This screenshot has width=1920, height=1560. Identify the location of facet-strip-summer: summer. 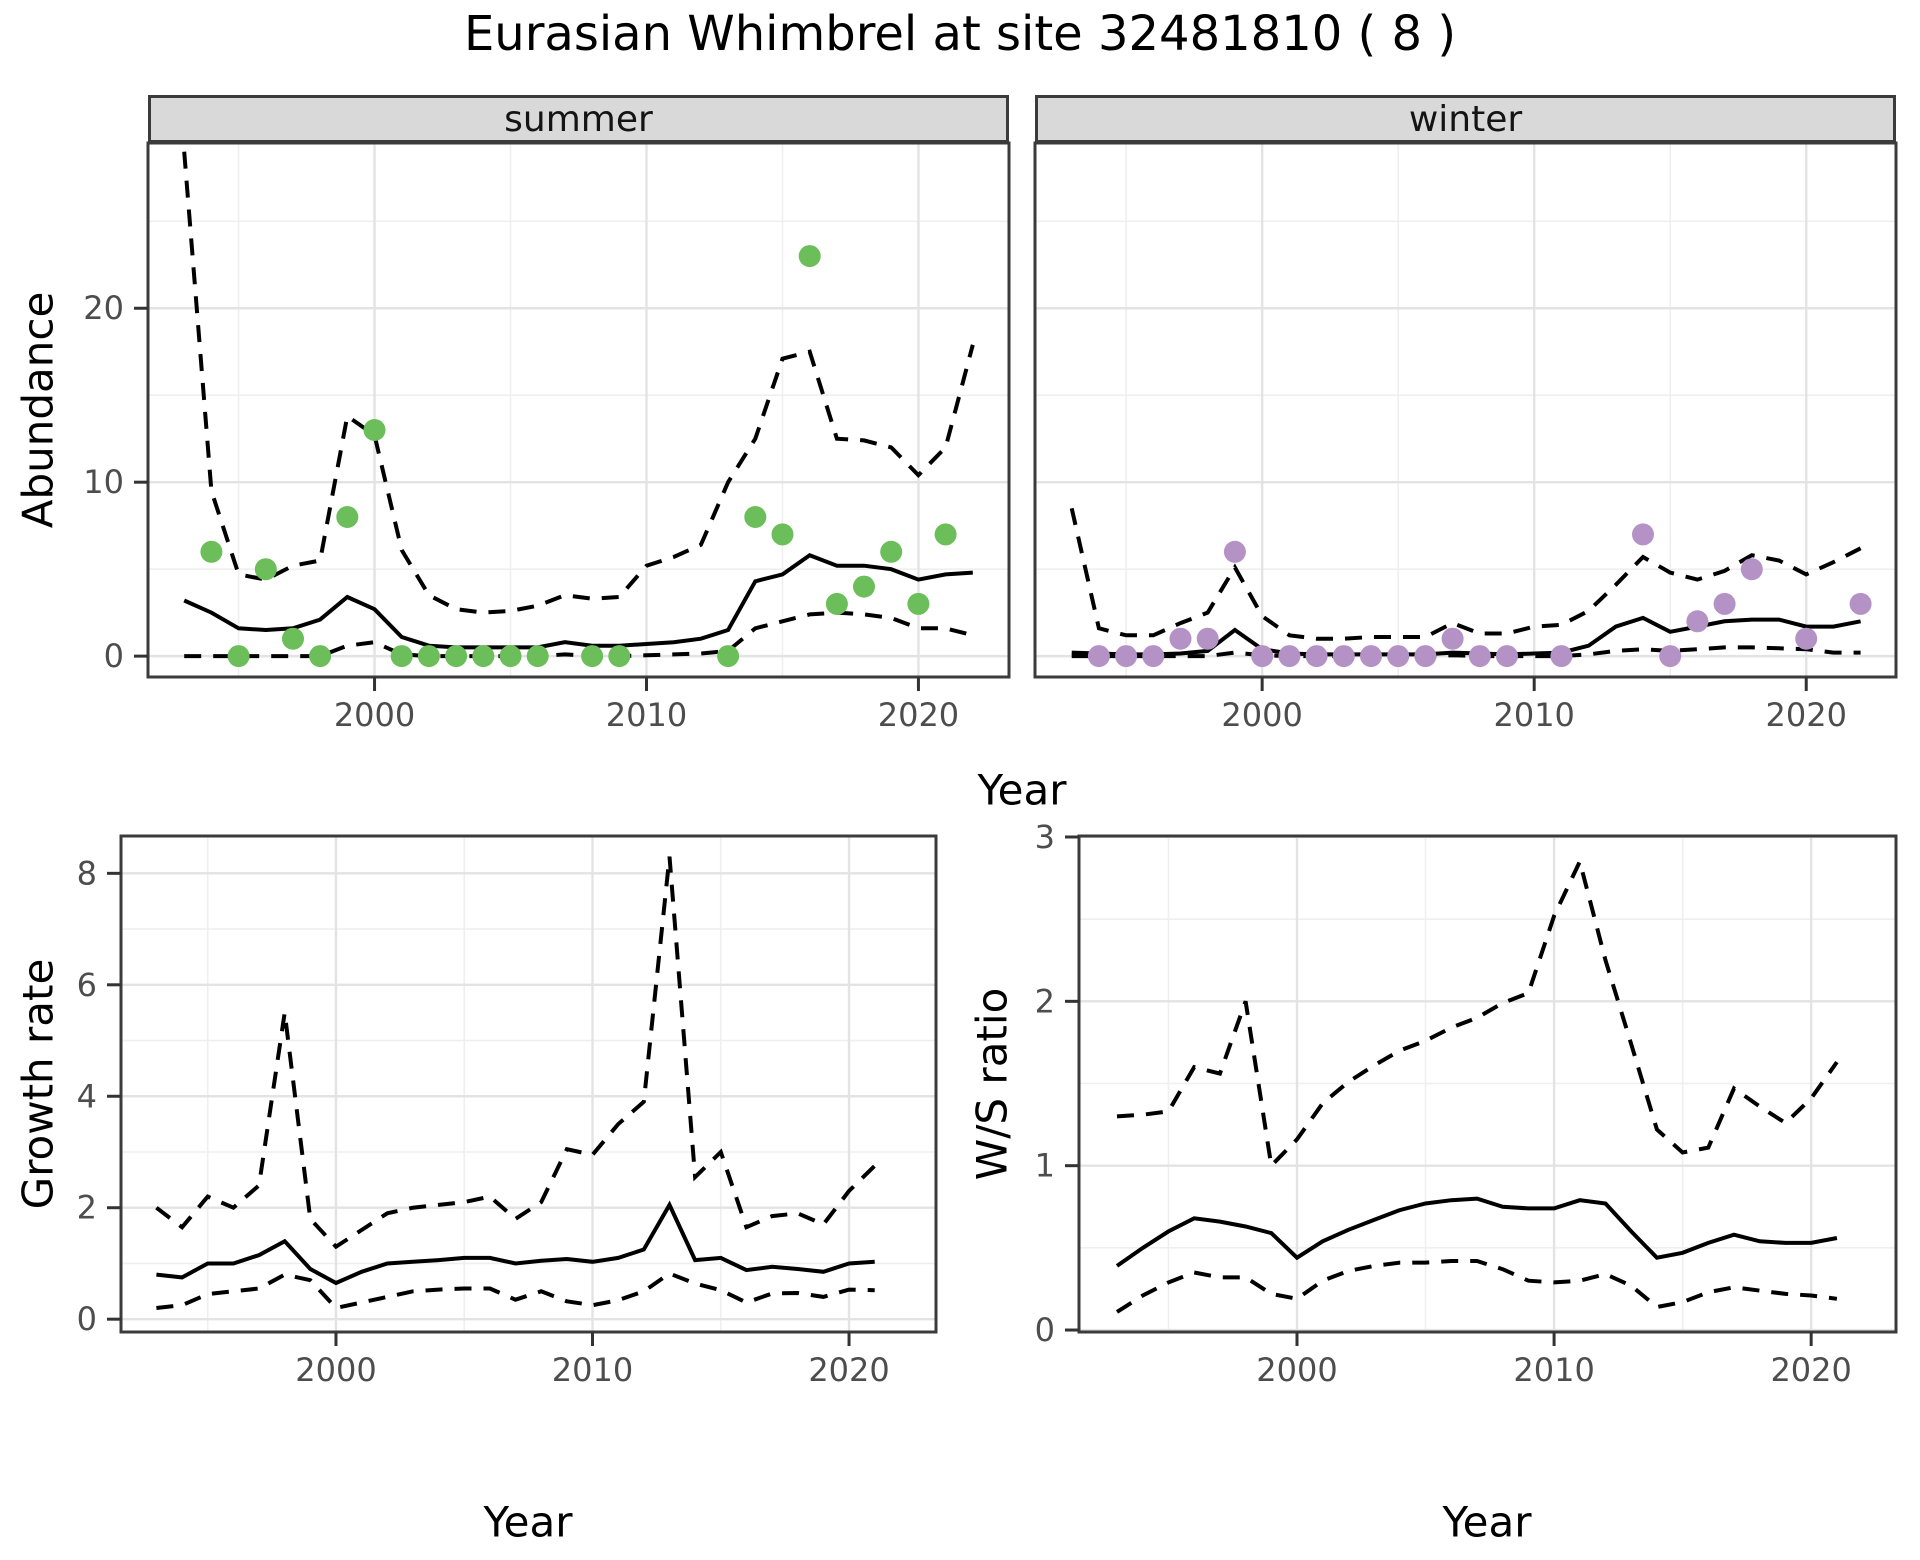
(578, 119).